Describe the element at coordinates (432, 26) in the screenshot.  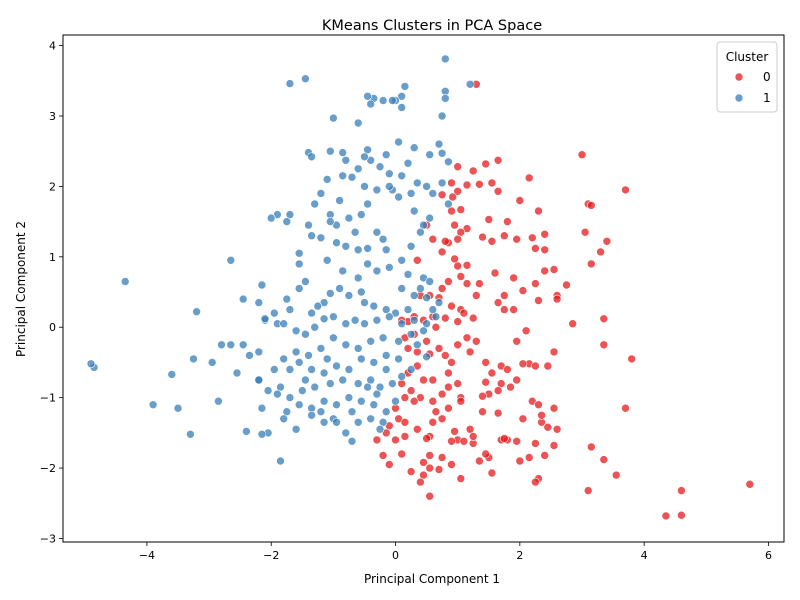
I see `chart-title: KMeans Clusters in PCA Space` at that location.